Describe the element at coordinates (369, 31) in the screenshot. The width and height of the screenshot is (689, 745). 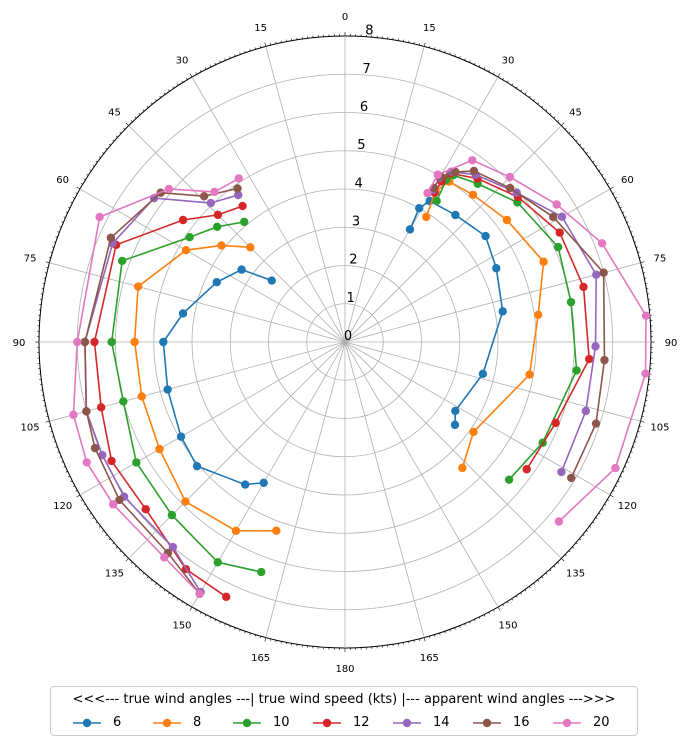
I see `radial-tick-label: 8` at that location.